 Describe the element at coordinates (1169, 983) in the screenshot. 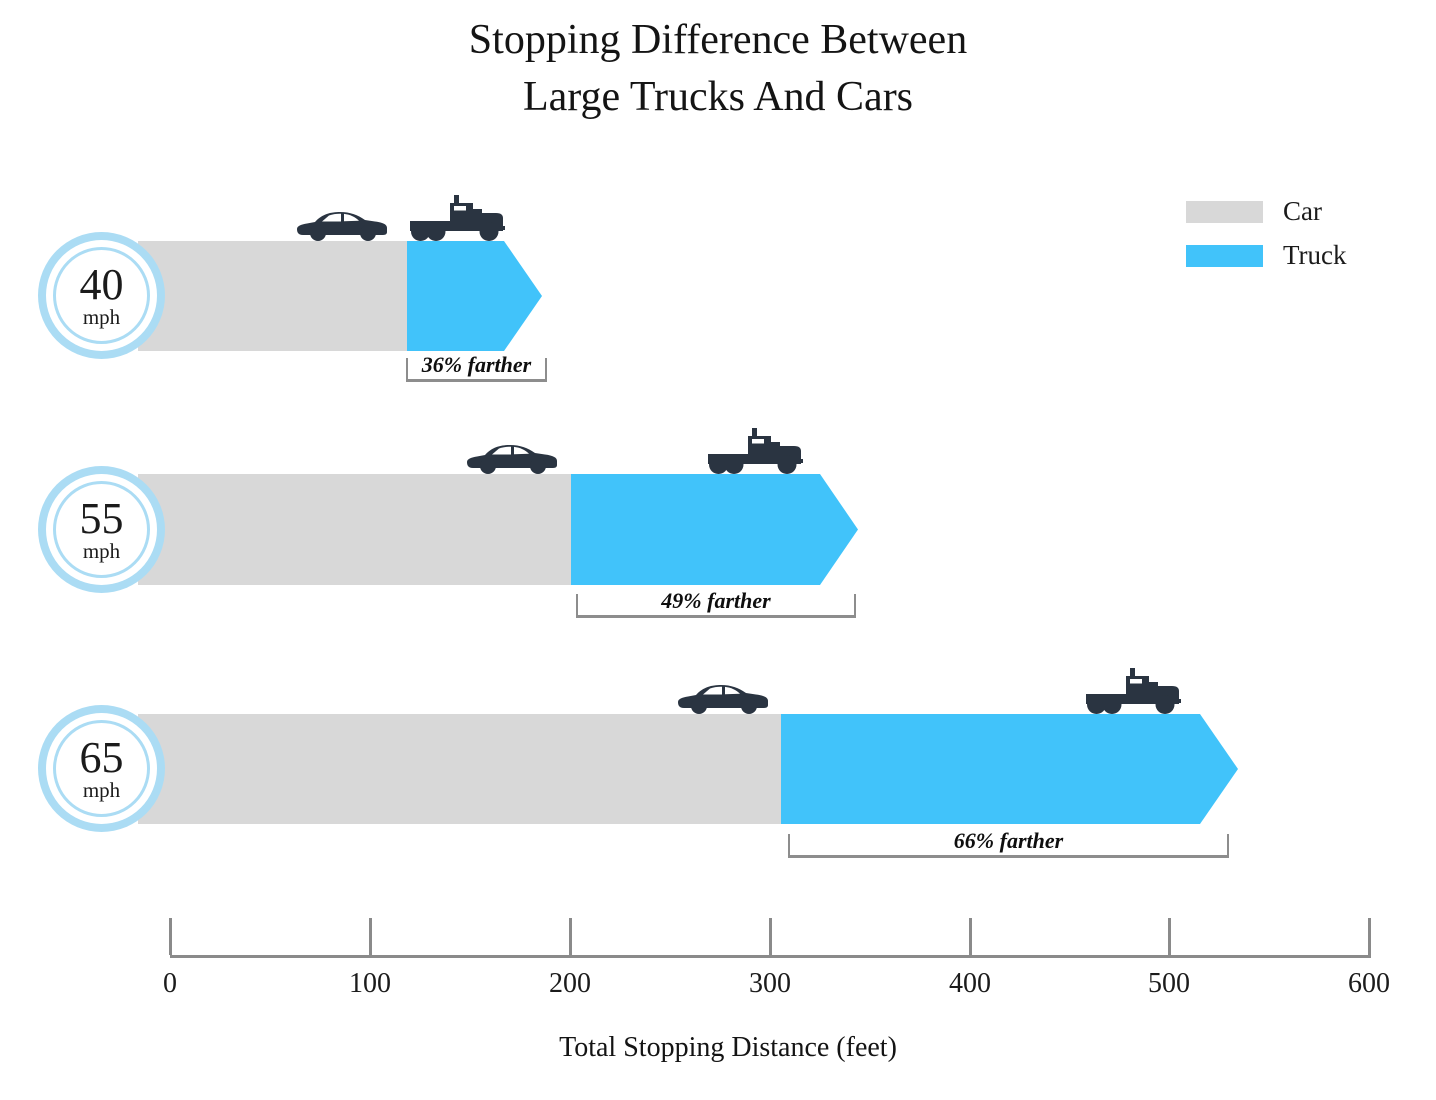

I see `x-axis-tick-label: 500` at that location.